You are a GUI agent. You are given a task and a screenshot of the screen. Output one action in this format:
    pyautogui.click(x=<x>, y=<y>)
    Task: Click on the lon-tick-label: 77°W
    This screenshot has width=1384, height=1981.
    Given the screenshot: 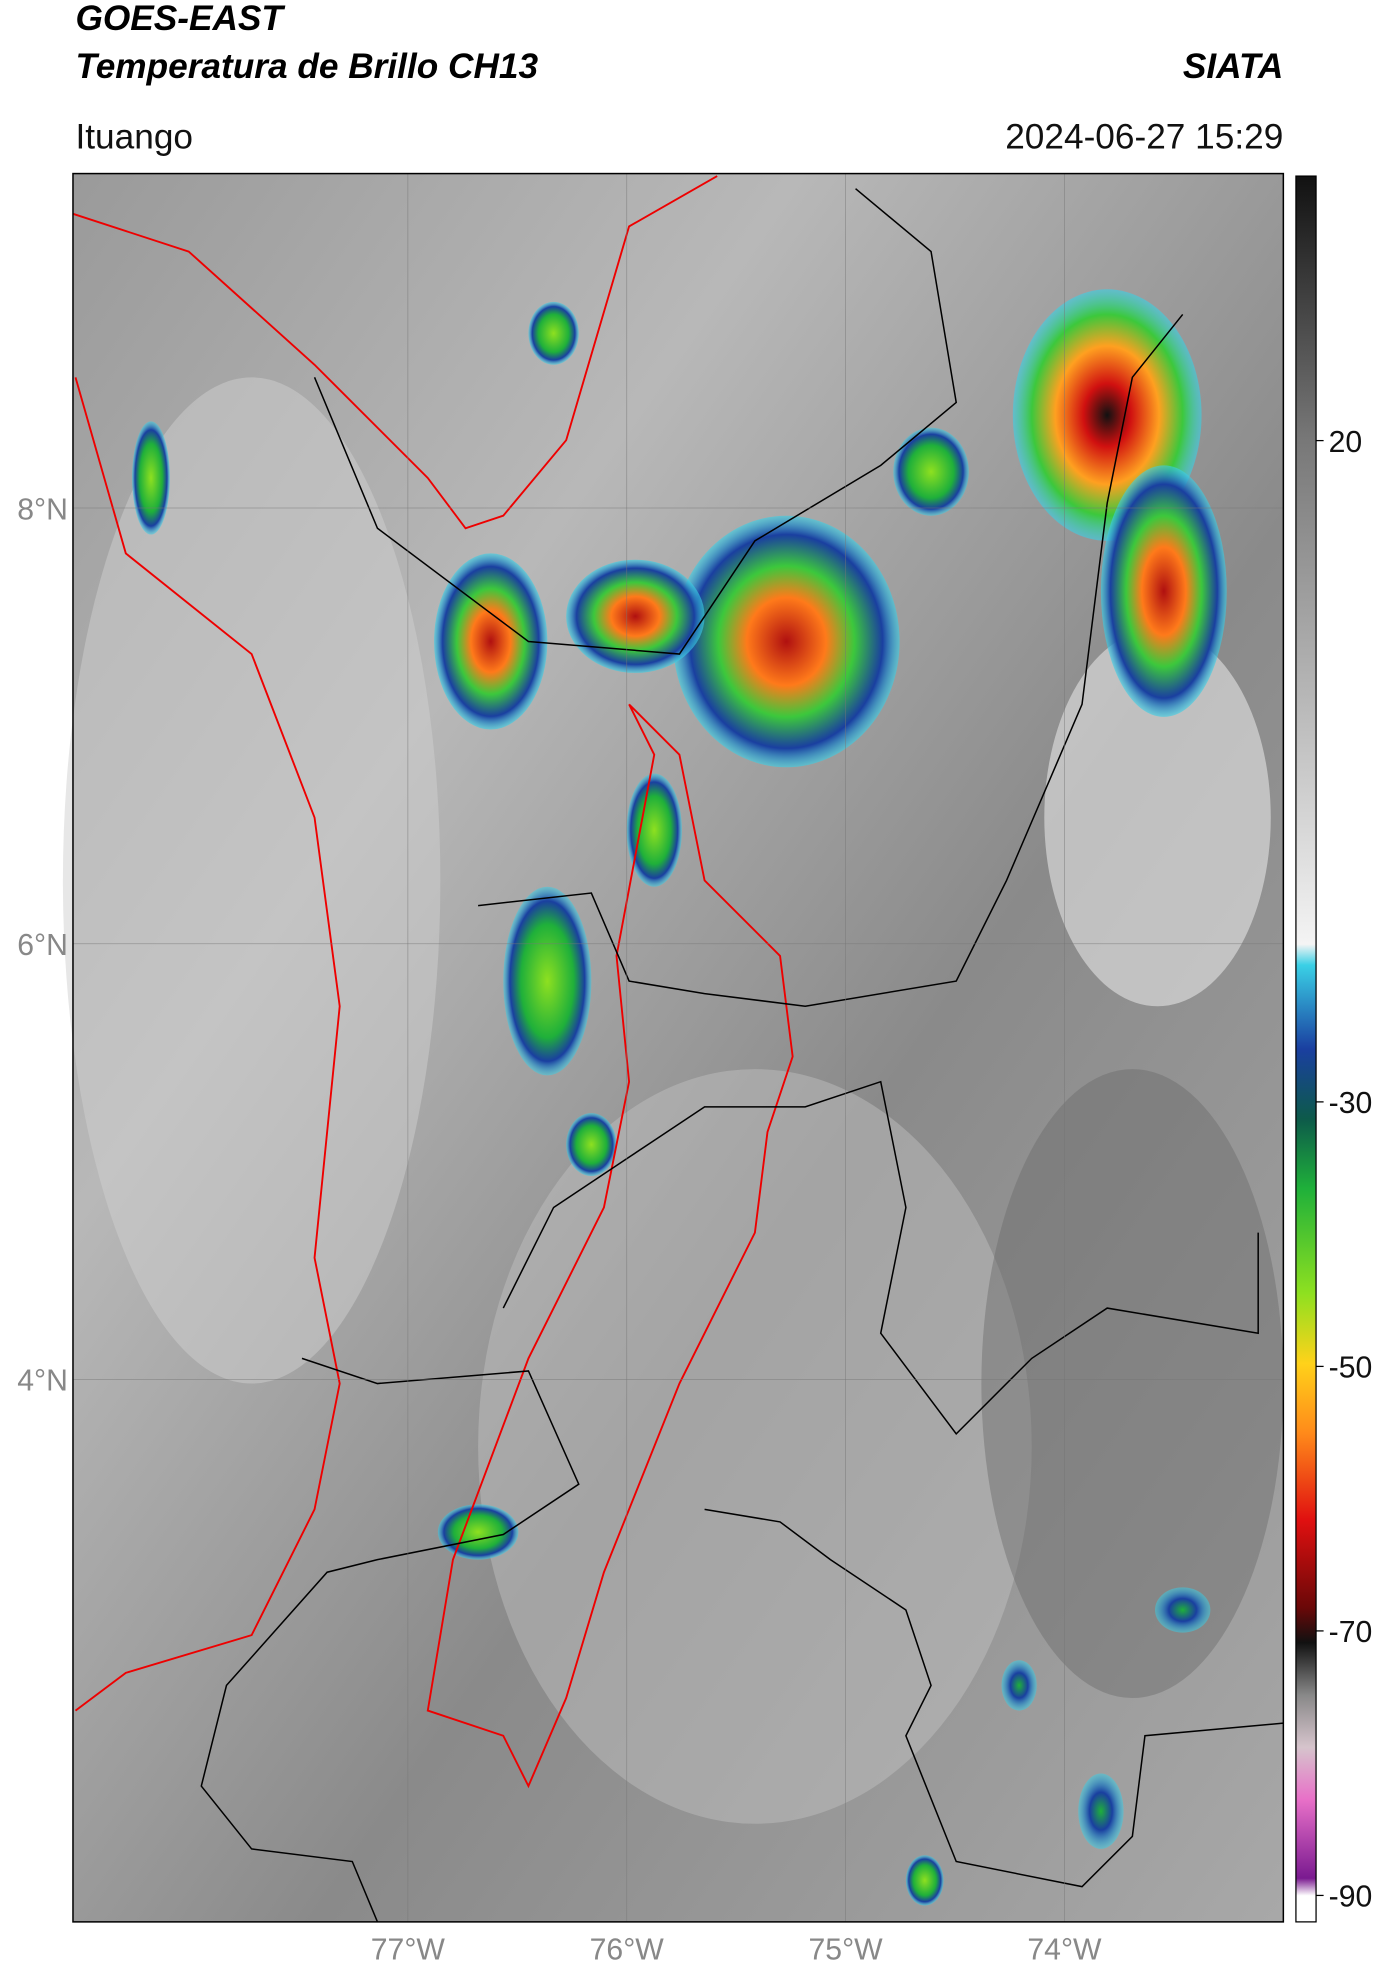 What is the action you would take?
    pyautogui.click(x=408, y=1950)
    